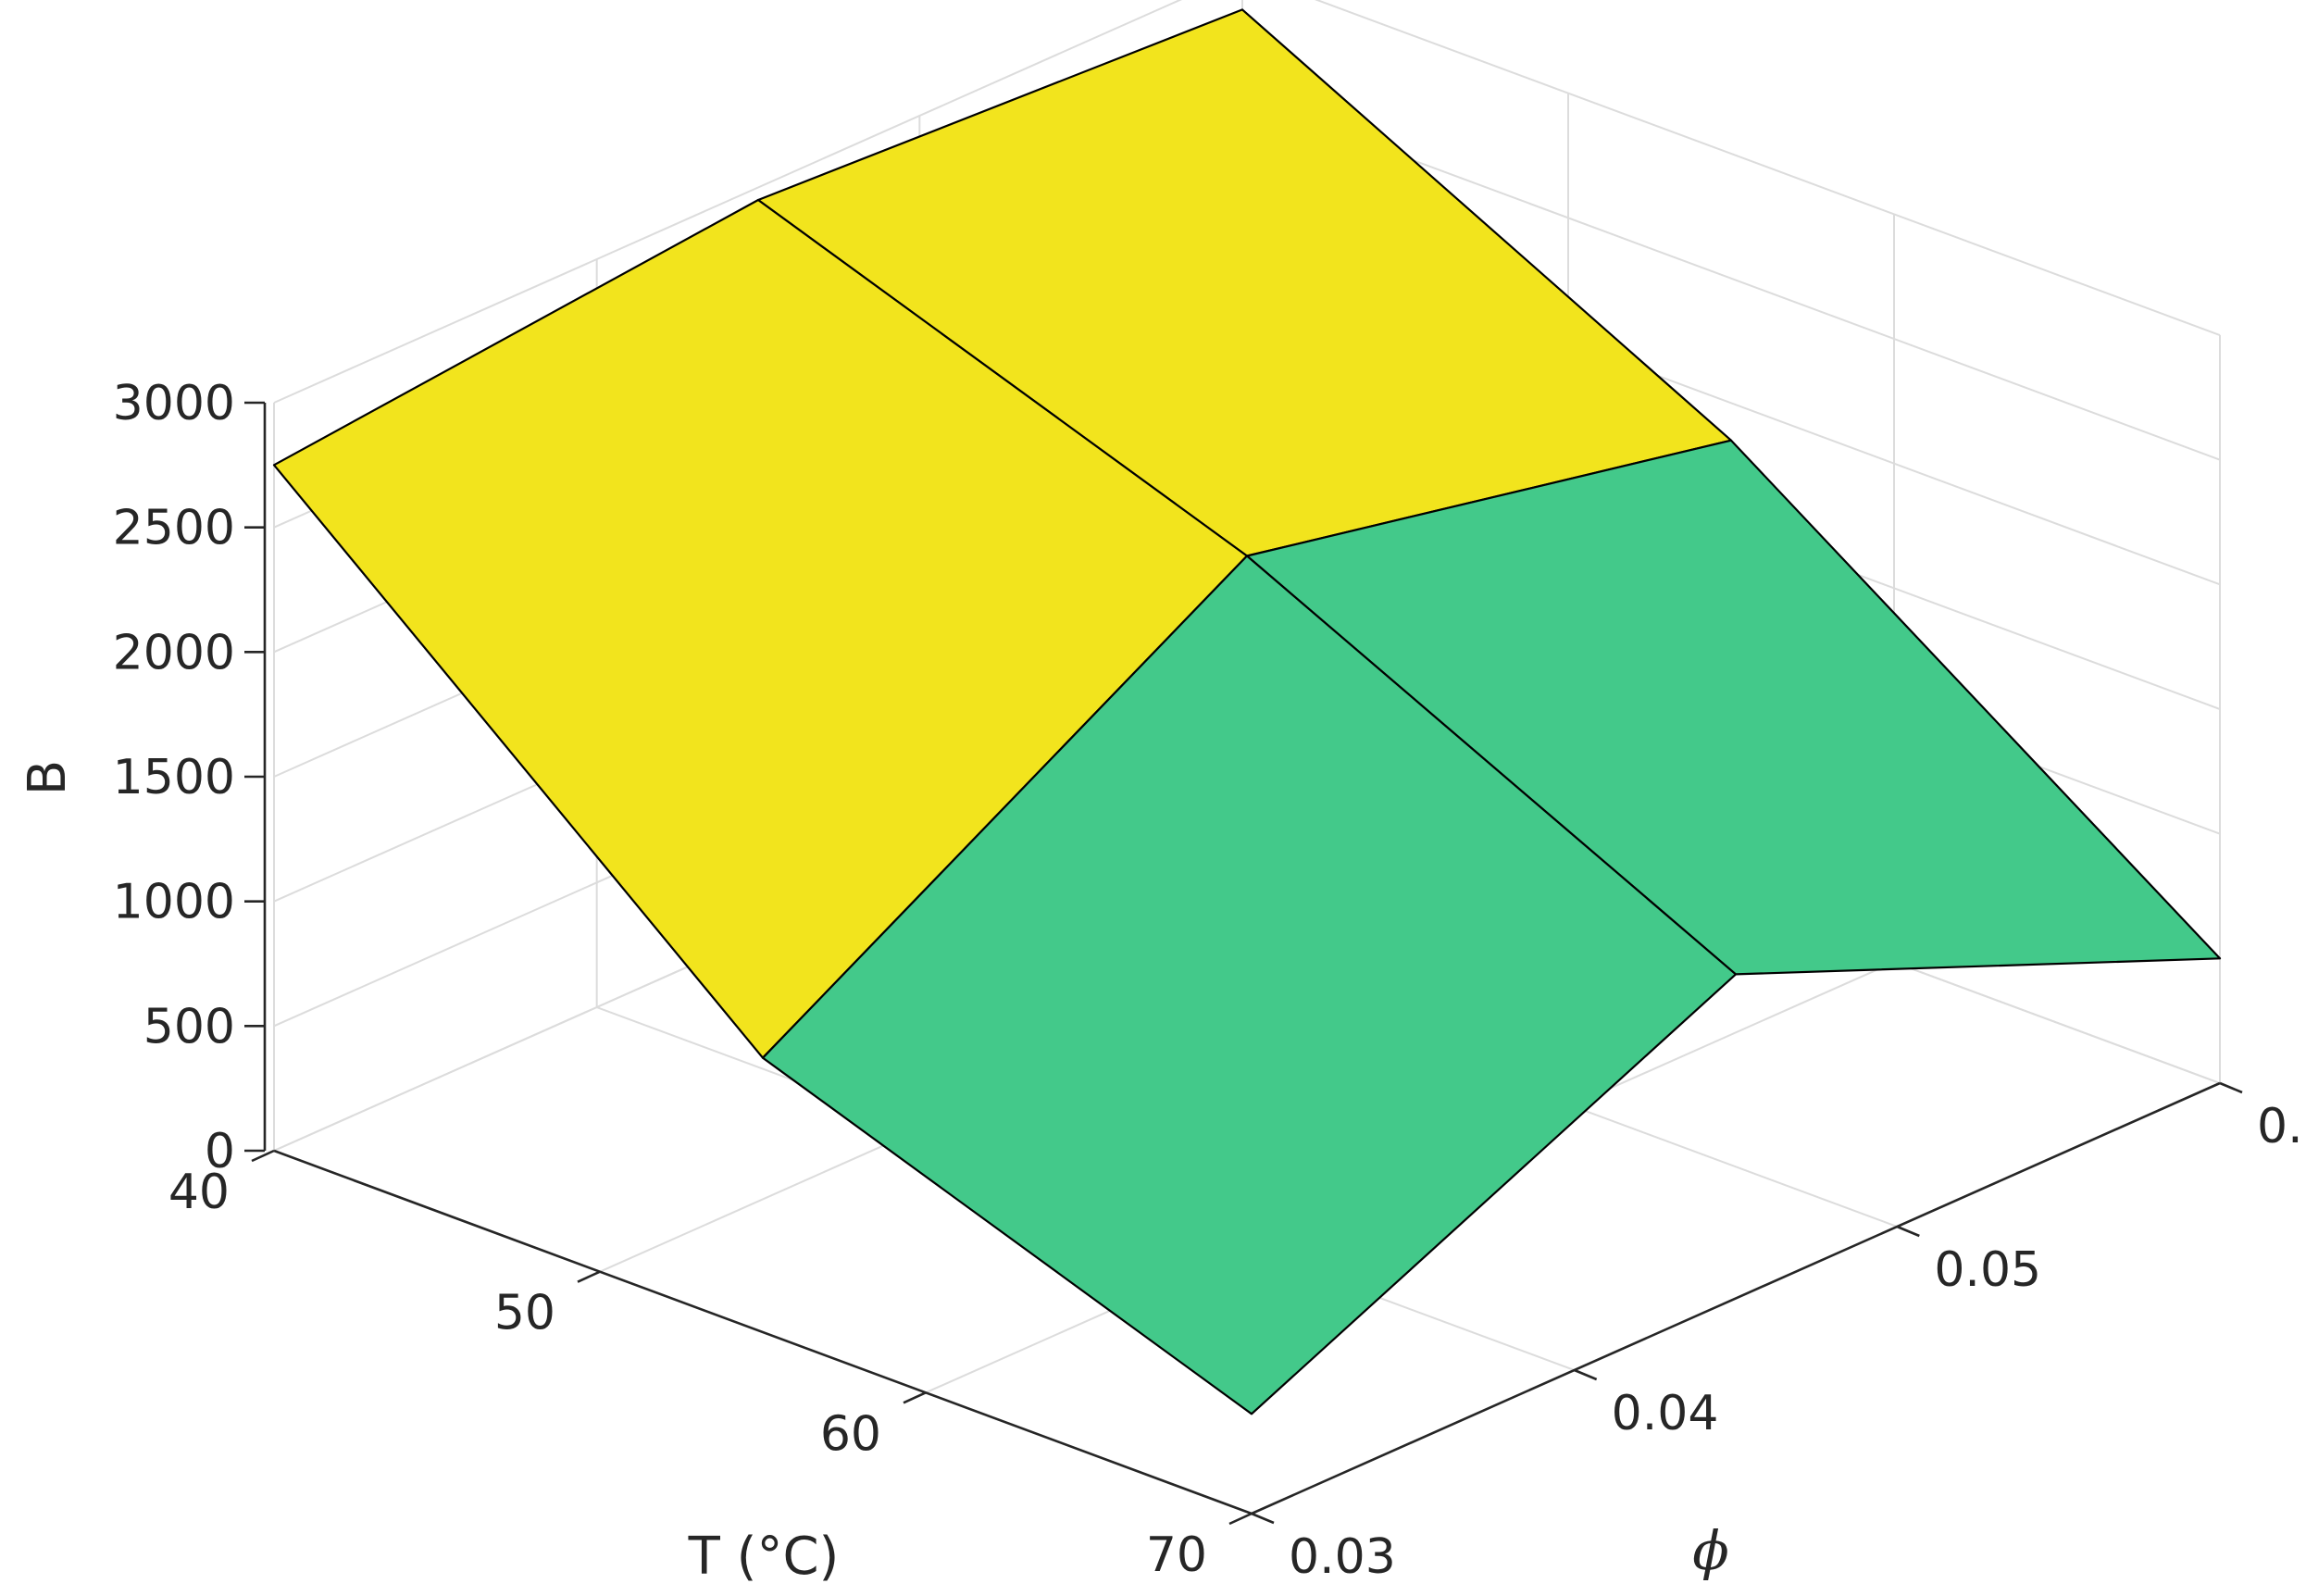 The image size is (2306, 1596). Describe the element at coordinates (174, 403) in the screenshot. I see `z-tick-label: 3000` at that location.